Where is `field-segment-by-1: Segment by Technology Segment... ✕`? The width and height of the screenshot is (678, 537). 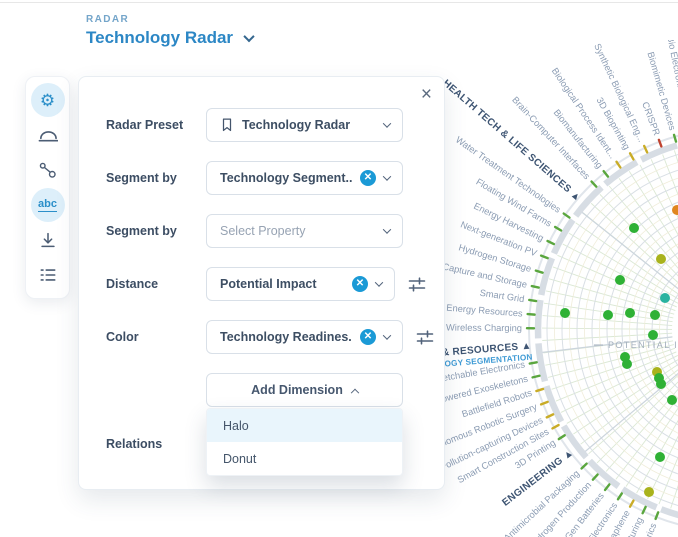 field-segment-by-1: Segment by Technology Segment... ✕ is located at coordinates (266, 178).